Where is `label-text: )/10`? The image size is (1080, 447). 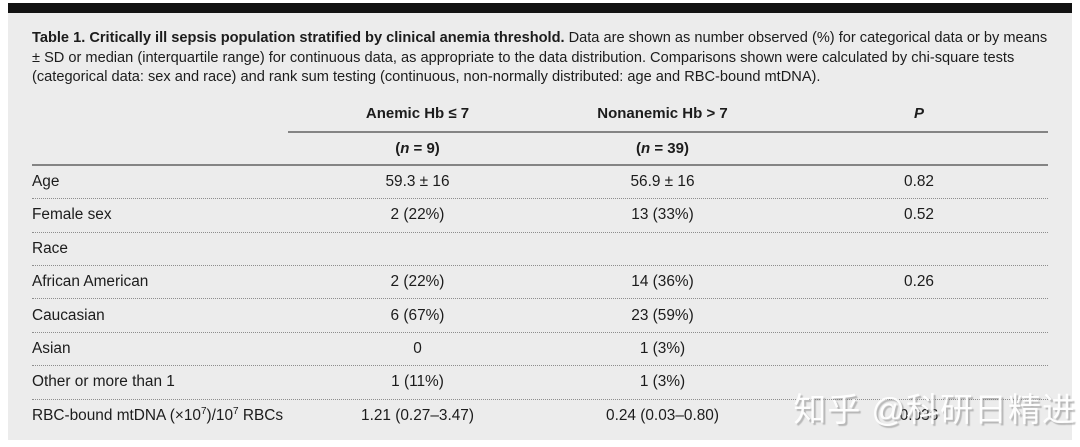 label-text: )/10 is located at coordinates (220, 415).